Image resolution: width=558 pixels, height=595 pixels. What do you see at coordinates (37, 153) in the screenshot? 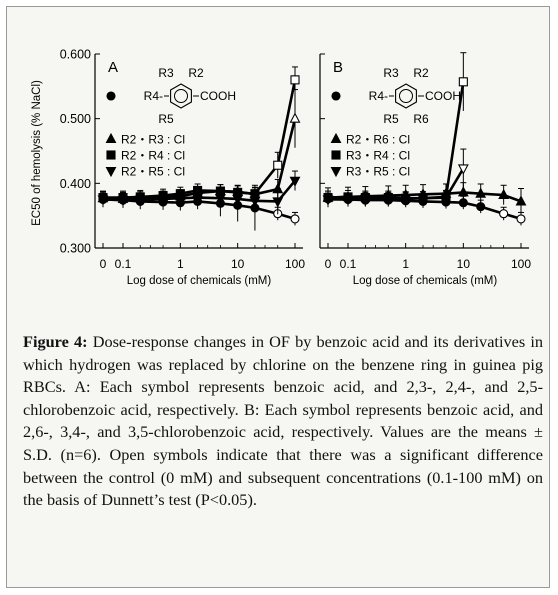
I see `y-axis-label: EC50 of hemolysis (% NaCl)` at bounding box center [37, 153].